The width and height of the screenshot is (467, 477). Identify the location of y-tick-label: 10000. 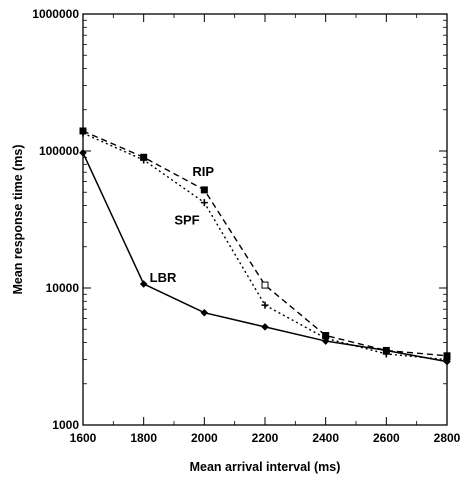
(63, 288).